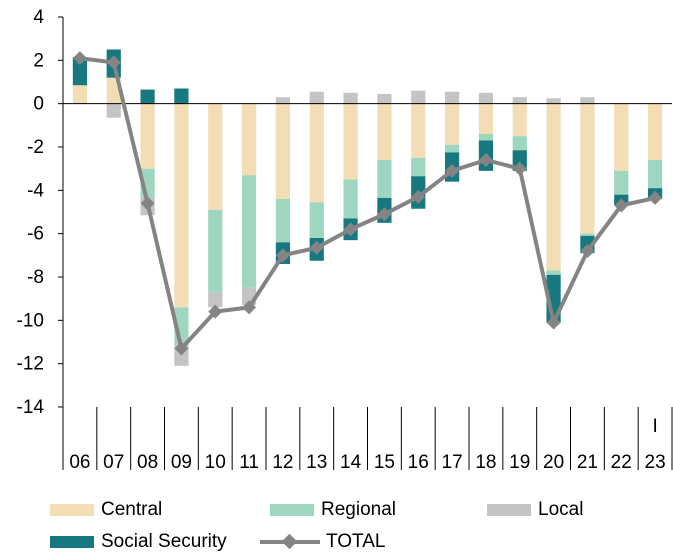 This screenshot has width=673, height=555. What do you see at coordinates (587, 462) in the screenshot?
I see `x-tick-label: 21` at bounding box center [587, 462].